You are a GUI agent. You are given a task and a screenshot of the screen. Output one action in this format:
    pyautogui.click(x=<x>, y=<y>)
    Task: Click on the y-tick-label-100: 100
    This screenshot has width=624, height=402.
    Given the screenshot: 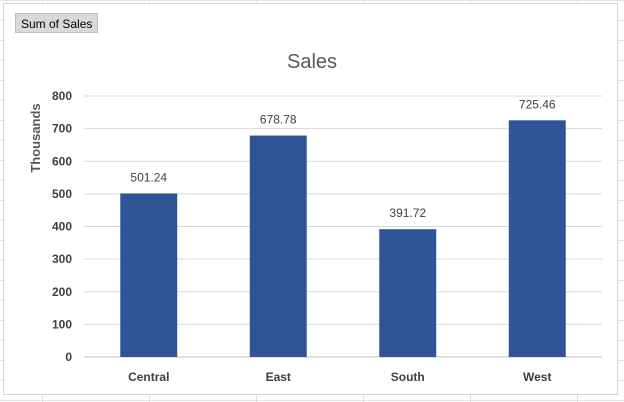 What is the action you would take?
    pyautogui.click(x=62, y=324)
    